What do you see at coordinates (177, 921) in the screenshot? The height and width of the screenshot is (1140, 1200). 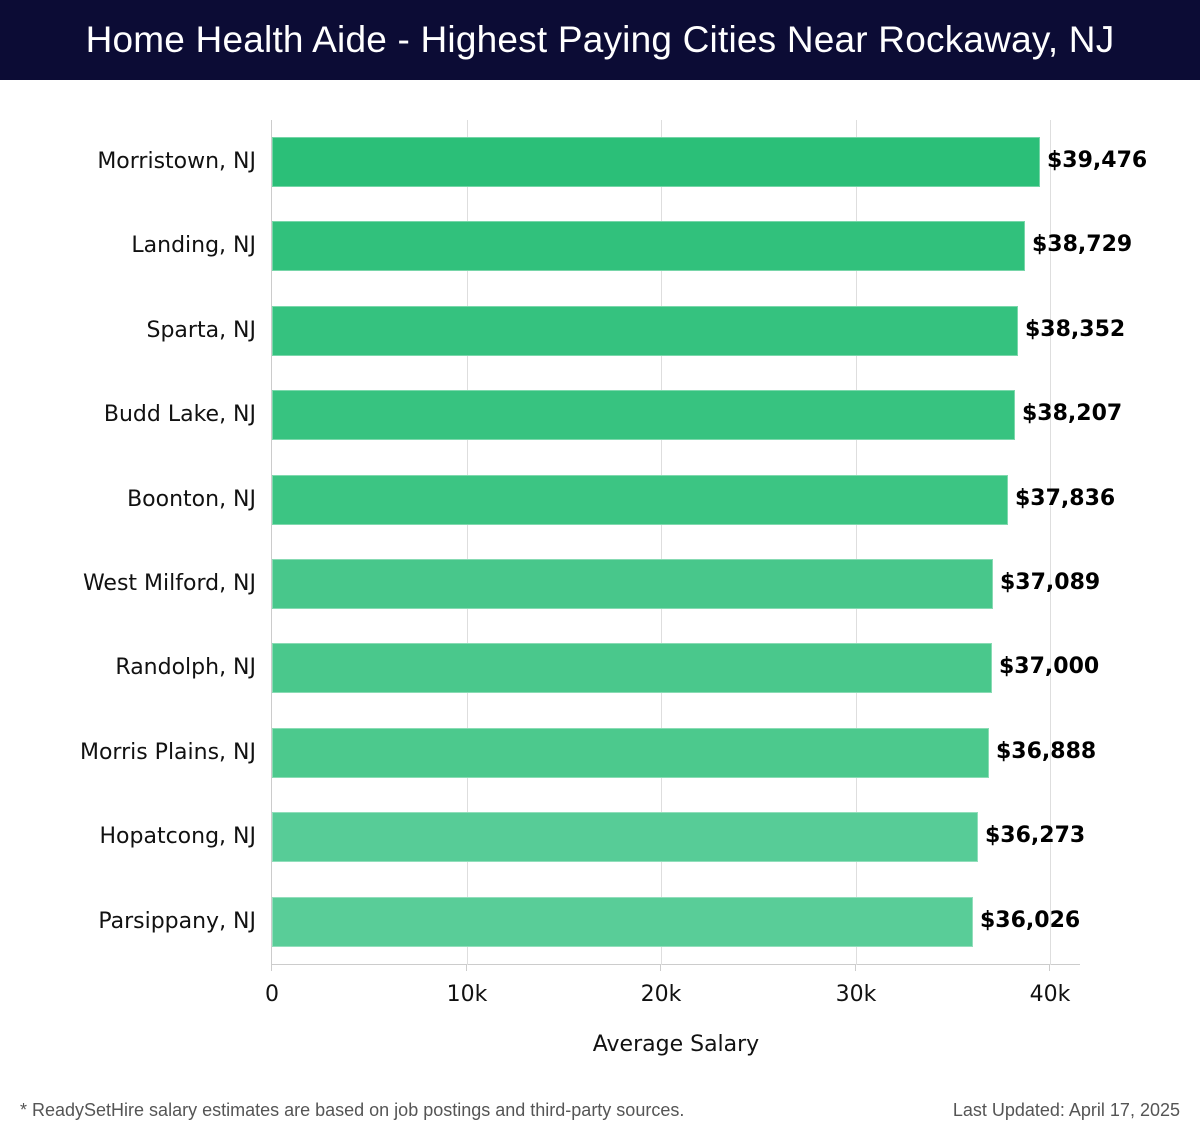 I see `category-label: Parsippany, NJ` at bounding box center [177, 921].